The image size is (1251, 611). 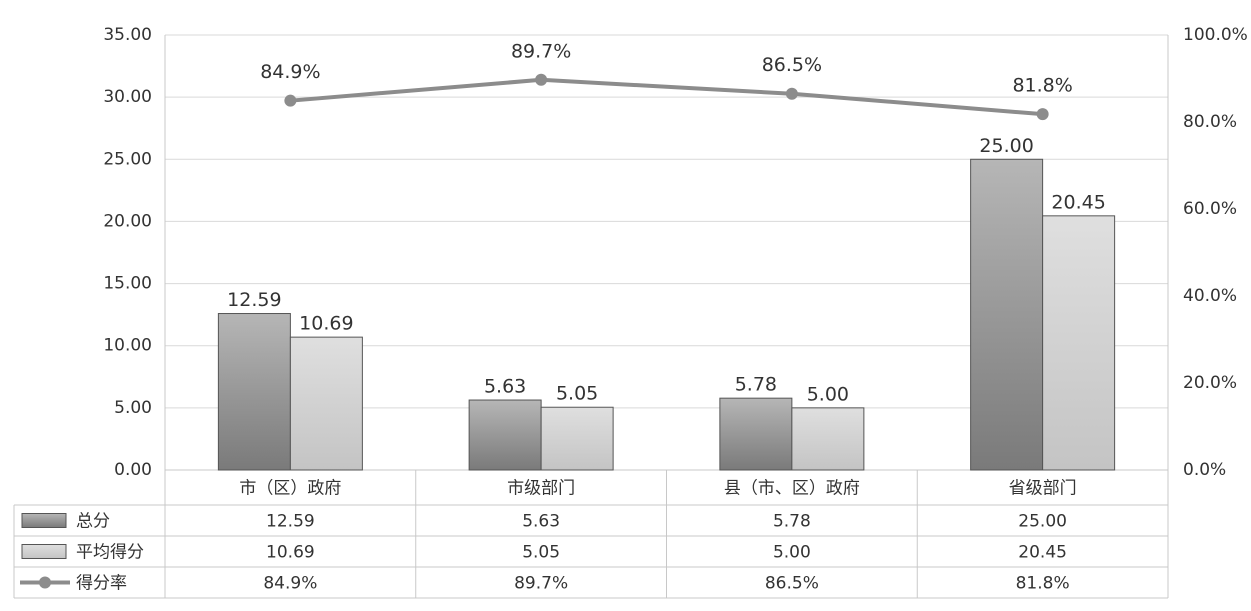 What do you see at coordinates (127, 159) in the screenshot?
I see `y-tick-label: 25.00` at bounding box center [127, 159].